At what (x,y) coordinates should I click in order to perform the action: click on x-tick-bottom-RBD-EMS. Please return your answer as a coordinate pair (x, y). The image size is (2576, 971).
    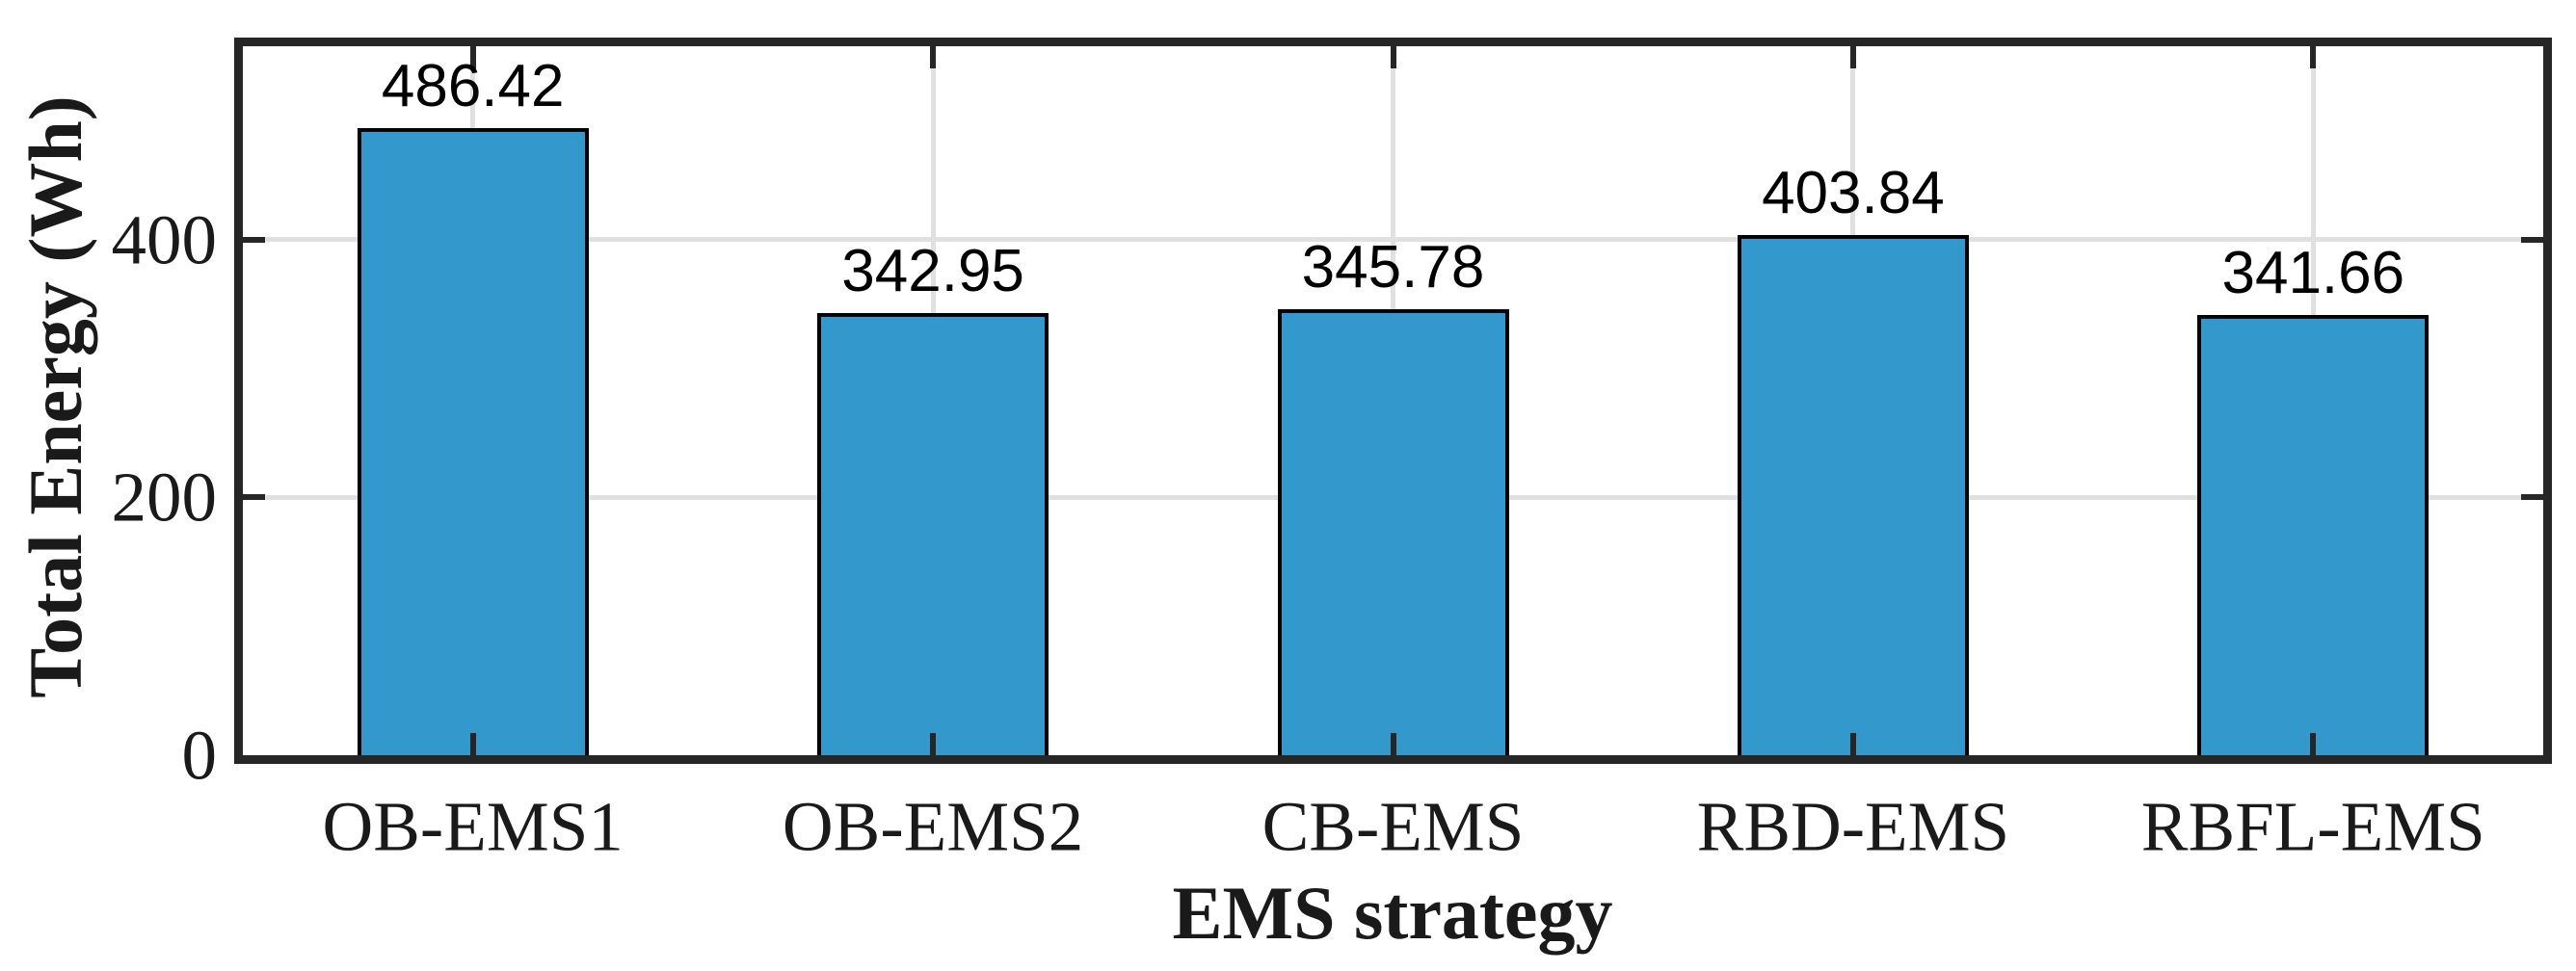
    Looking at the image, I should click on (1852, 744).